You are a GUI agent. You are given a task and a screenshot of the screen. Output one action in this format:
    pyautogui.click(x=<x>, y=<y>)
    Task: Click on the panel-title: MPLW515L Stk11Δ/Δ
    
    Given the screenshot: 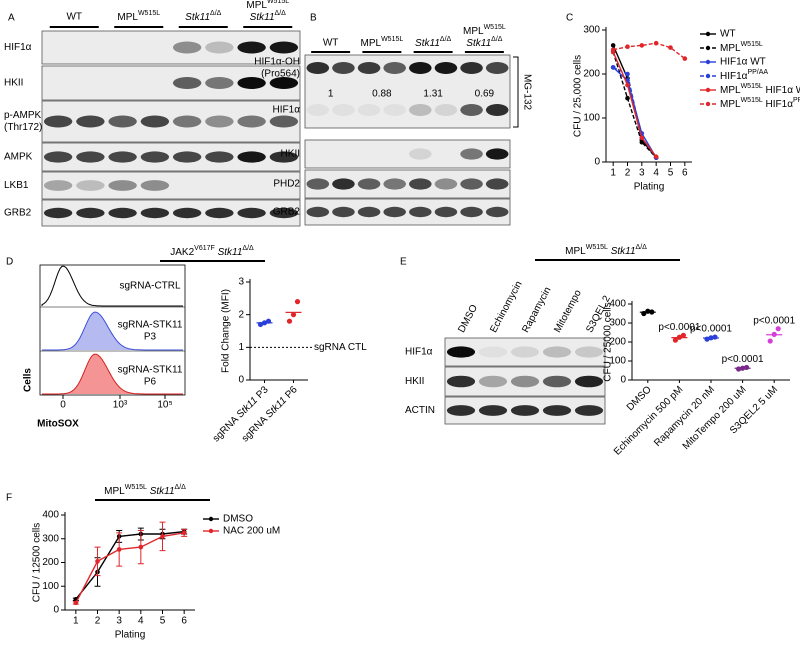 What is the action you would take?
    pyautogui.click(x=145, y=490)
    